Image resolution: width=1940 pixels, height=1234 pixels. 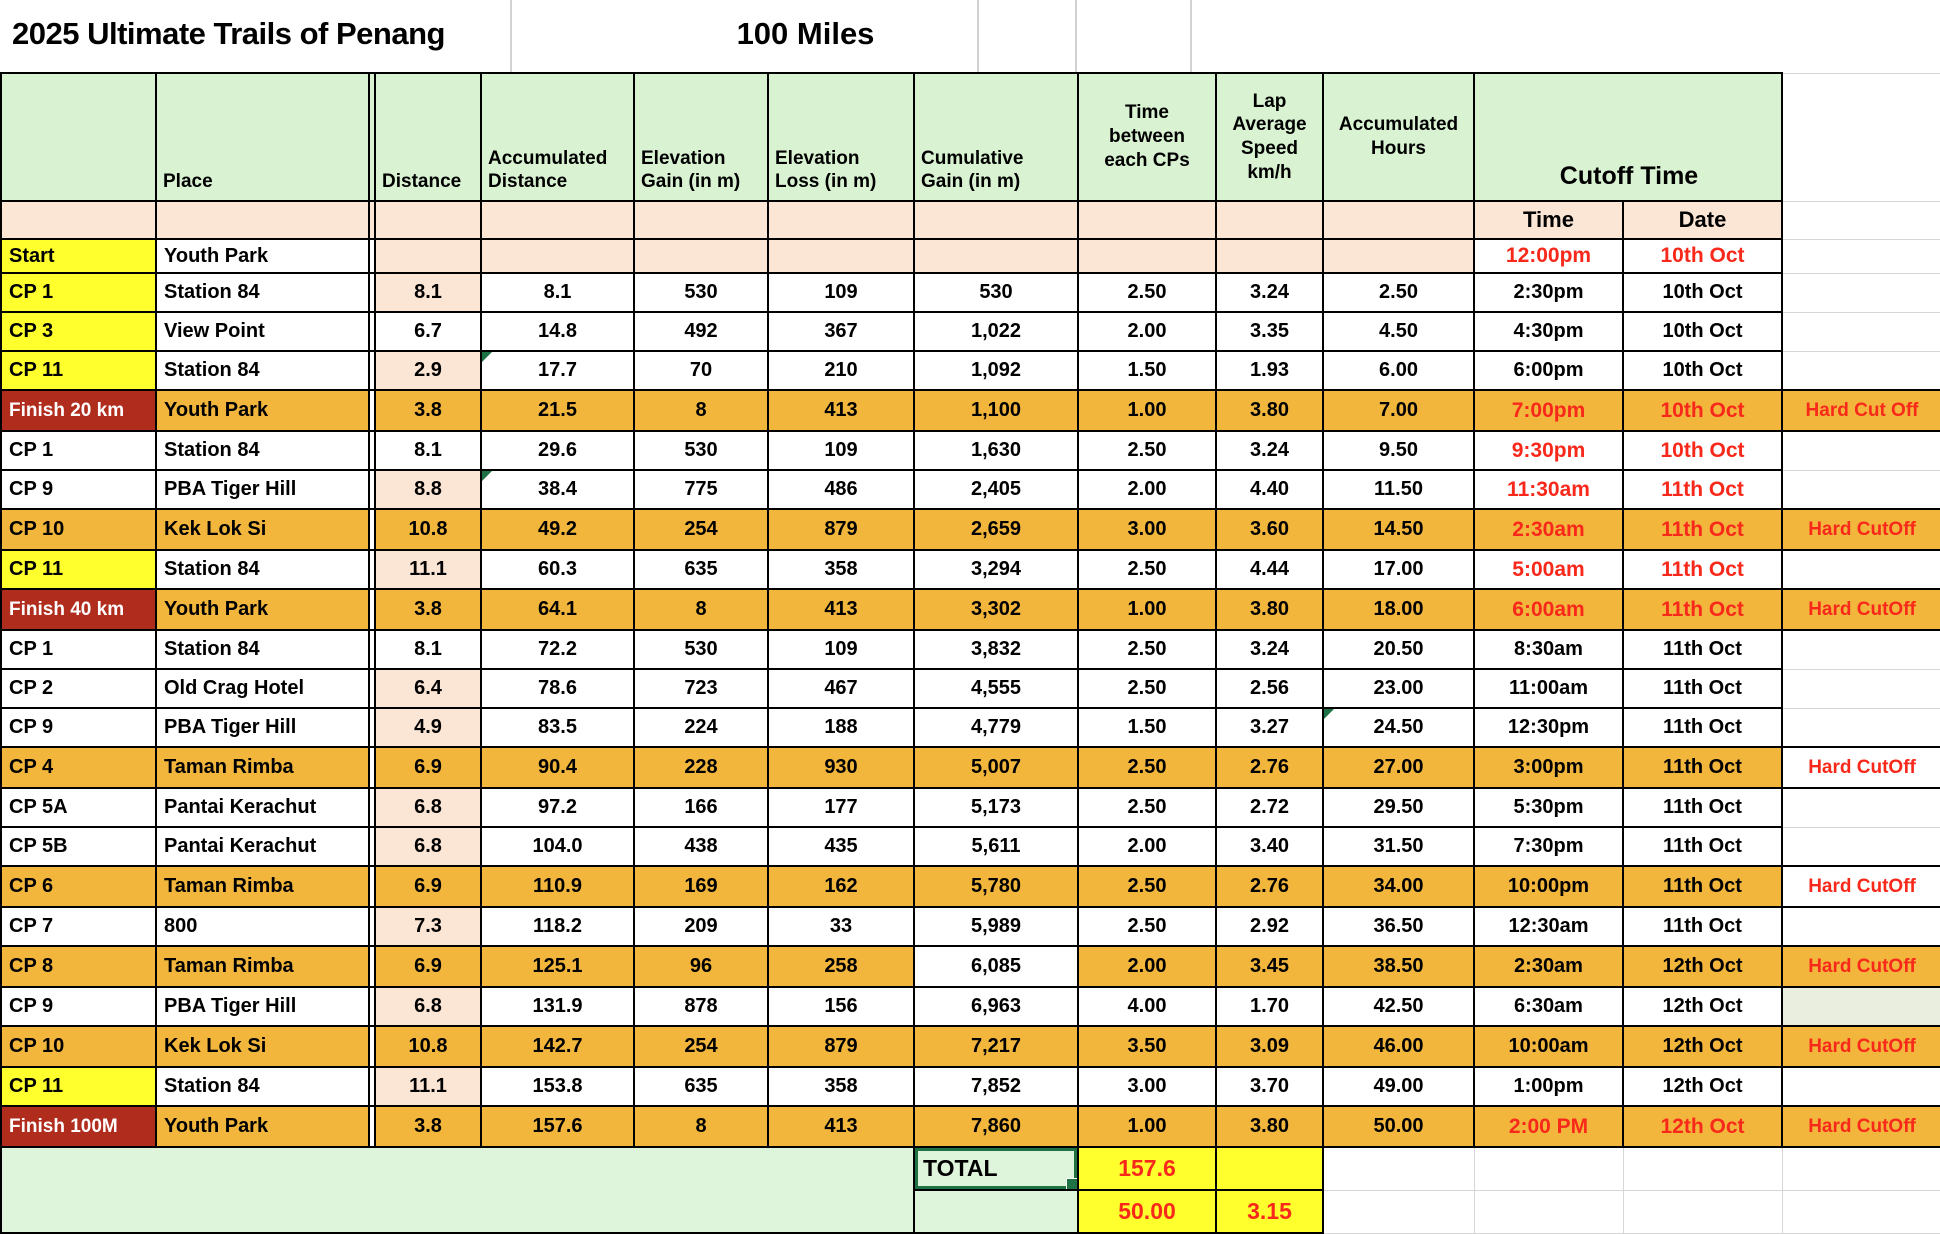 I want to click on cell-accumulated-distance: 60.3, so click(x=557, y=569).